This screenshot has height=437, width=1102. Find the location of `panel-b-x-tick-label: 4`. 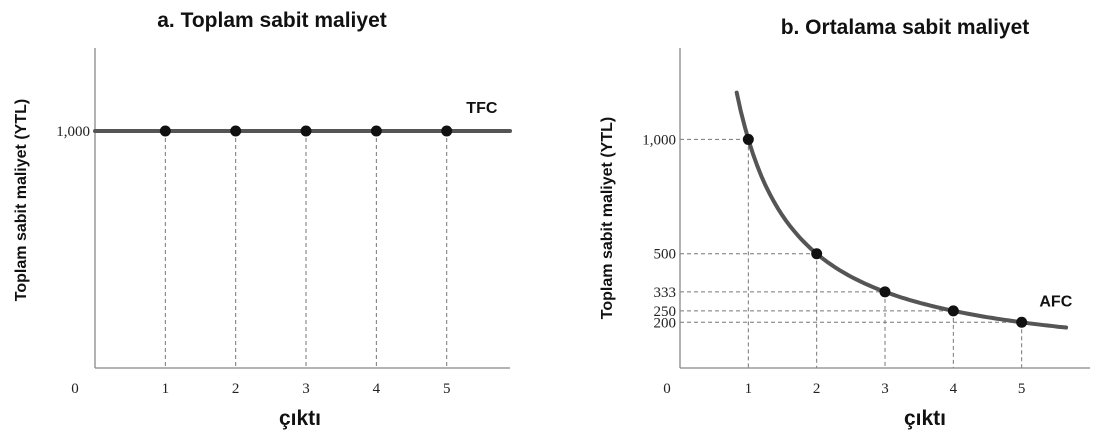

panel-b-x-tick-label: 4 is located at coordinates (954, 389).